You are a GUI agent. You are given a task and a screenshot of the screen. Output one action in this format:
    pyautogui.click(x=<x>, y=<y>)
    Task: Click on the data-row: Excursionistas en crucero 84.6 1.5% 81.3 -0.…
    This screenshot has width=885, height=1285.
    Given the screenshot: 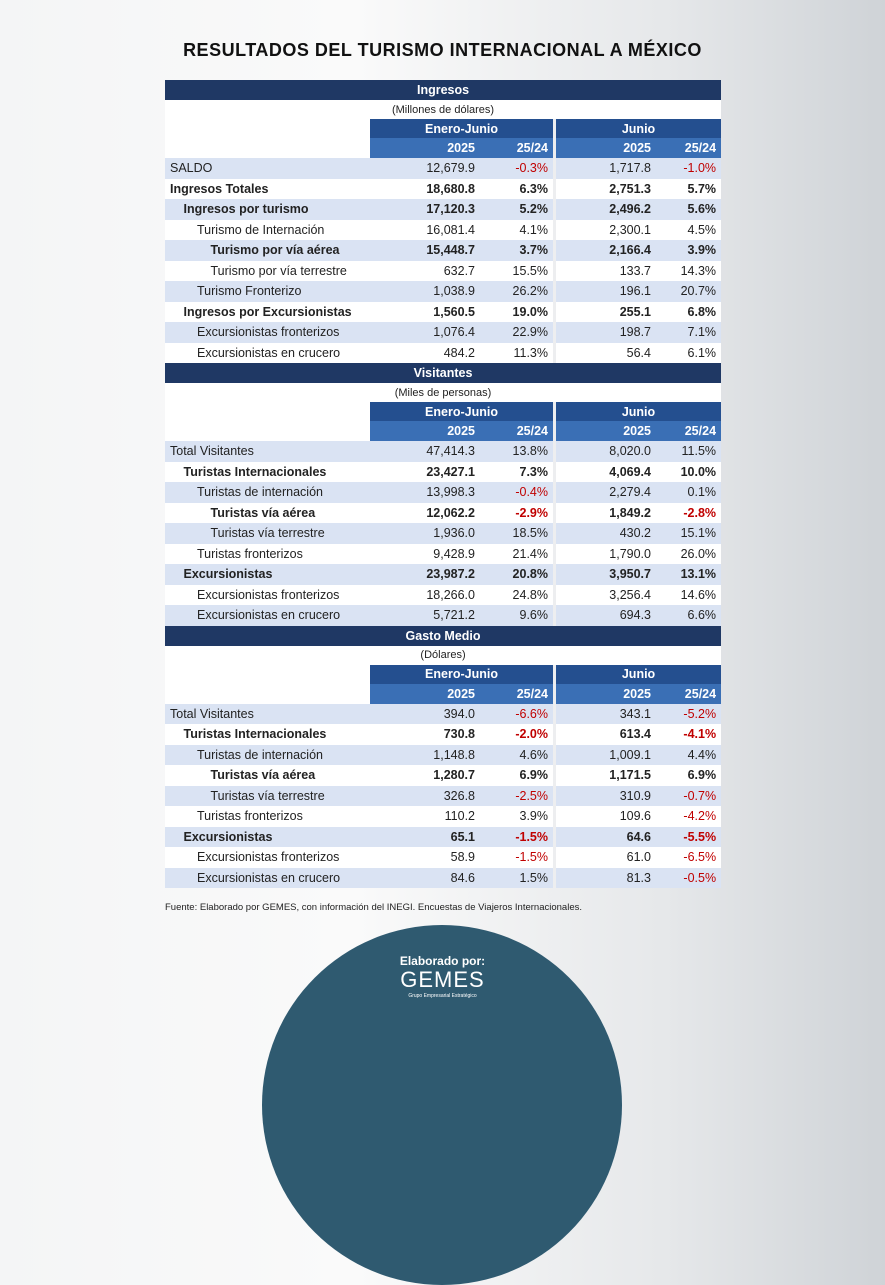 What is the action you would take?
    pyautogui.click(x=443, y=877)
    